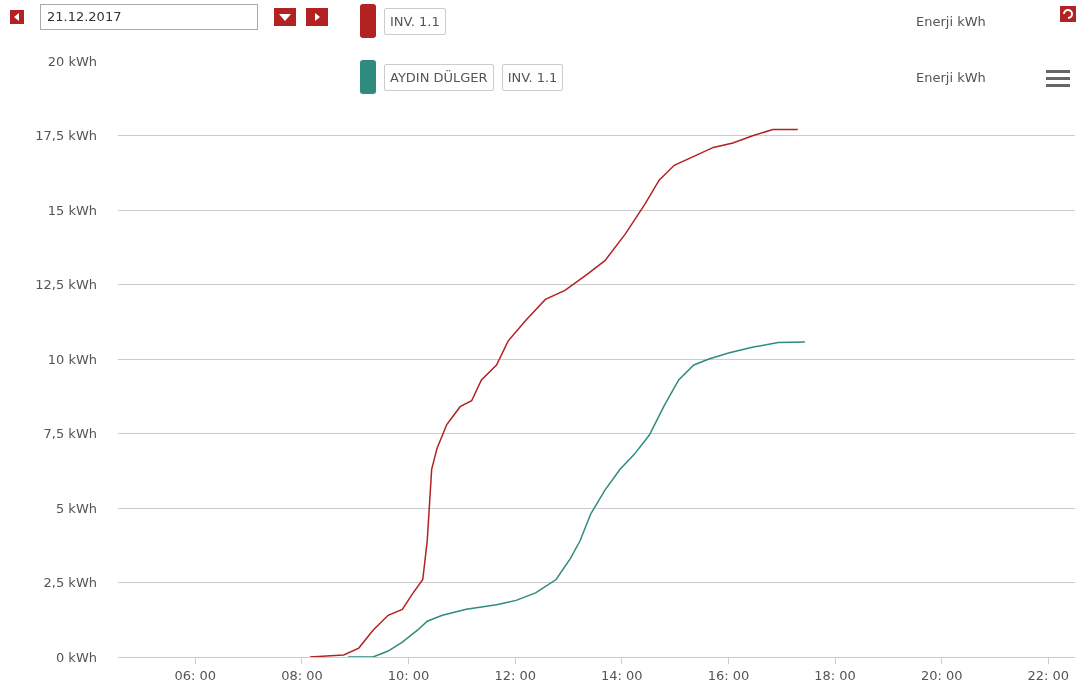 This screenshot has width=1084, height=695. I want to click on y-tick-label: 0 kWh, so click(76, 657).